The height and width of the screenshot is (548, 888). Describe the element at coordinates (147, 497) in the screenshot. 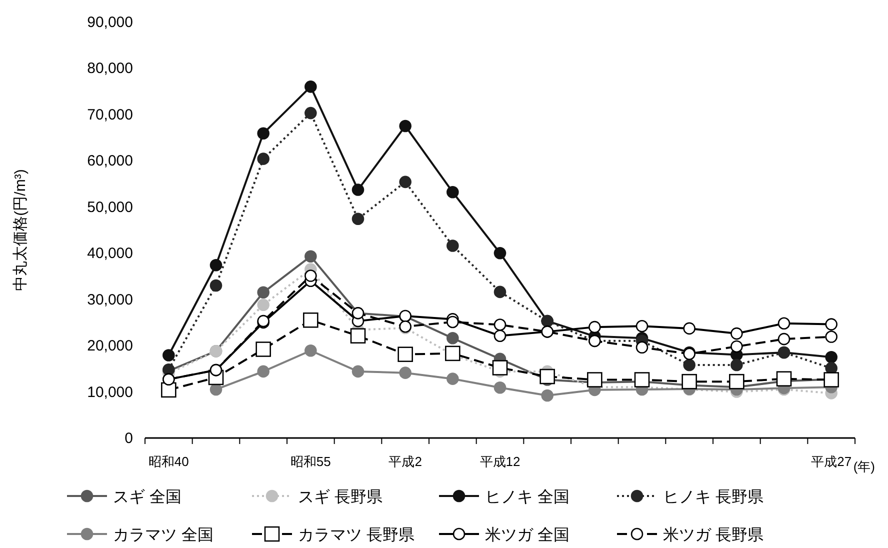

I see `legend-label: スギ 全国` at that location.